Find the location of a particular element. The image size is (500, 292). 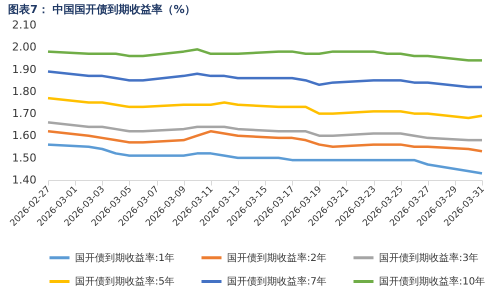

legend-label: 国开债到期收益率:1年 is located at coordinates (125, 258).